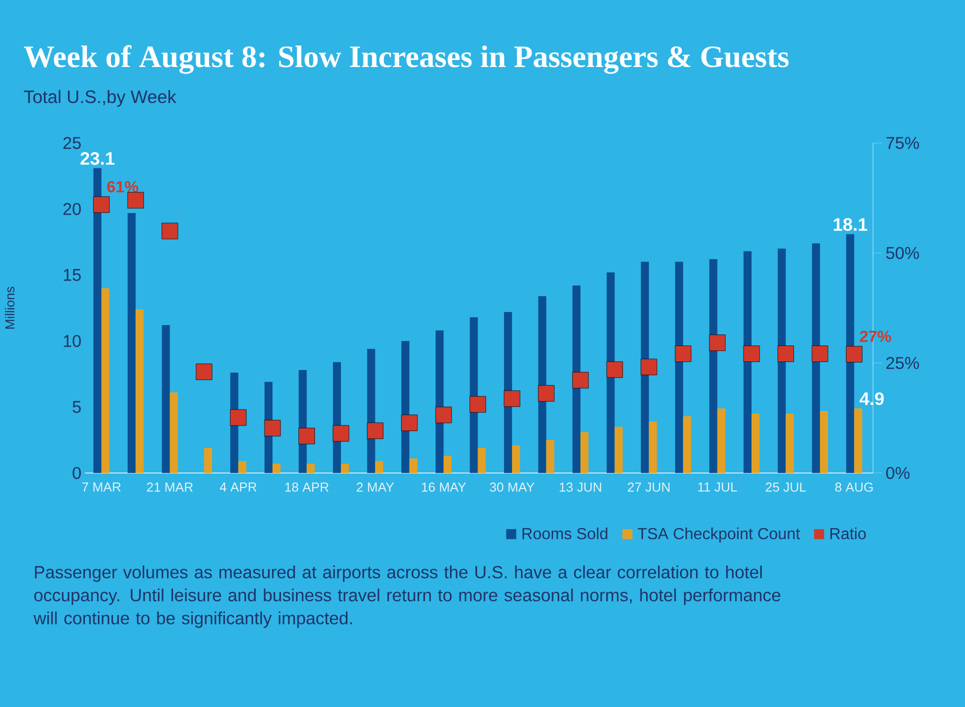 The image size is (965, 707). Describe the element at coordinates (875, 336) in the screenshot. I see `data-label: 27%` at that location.